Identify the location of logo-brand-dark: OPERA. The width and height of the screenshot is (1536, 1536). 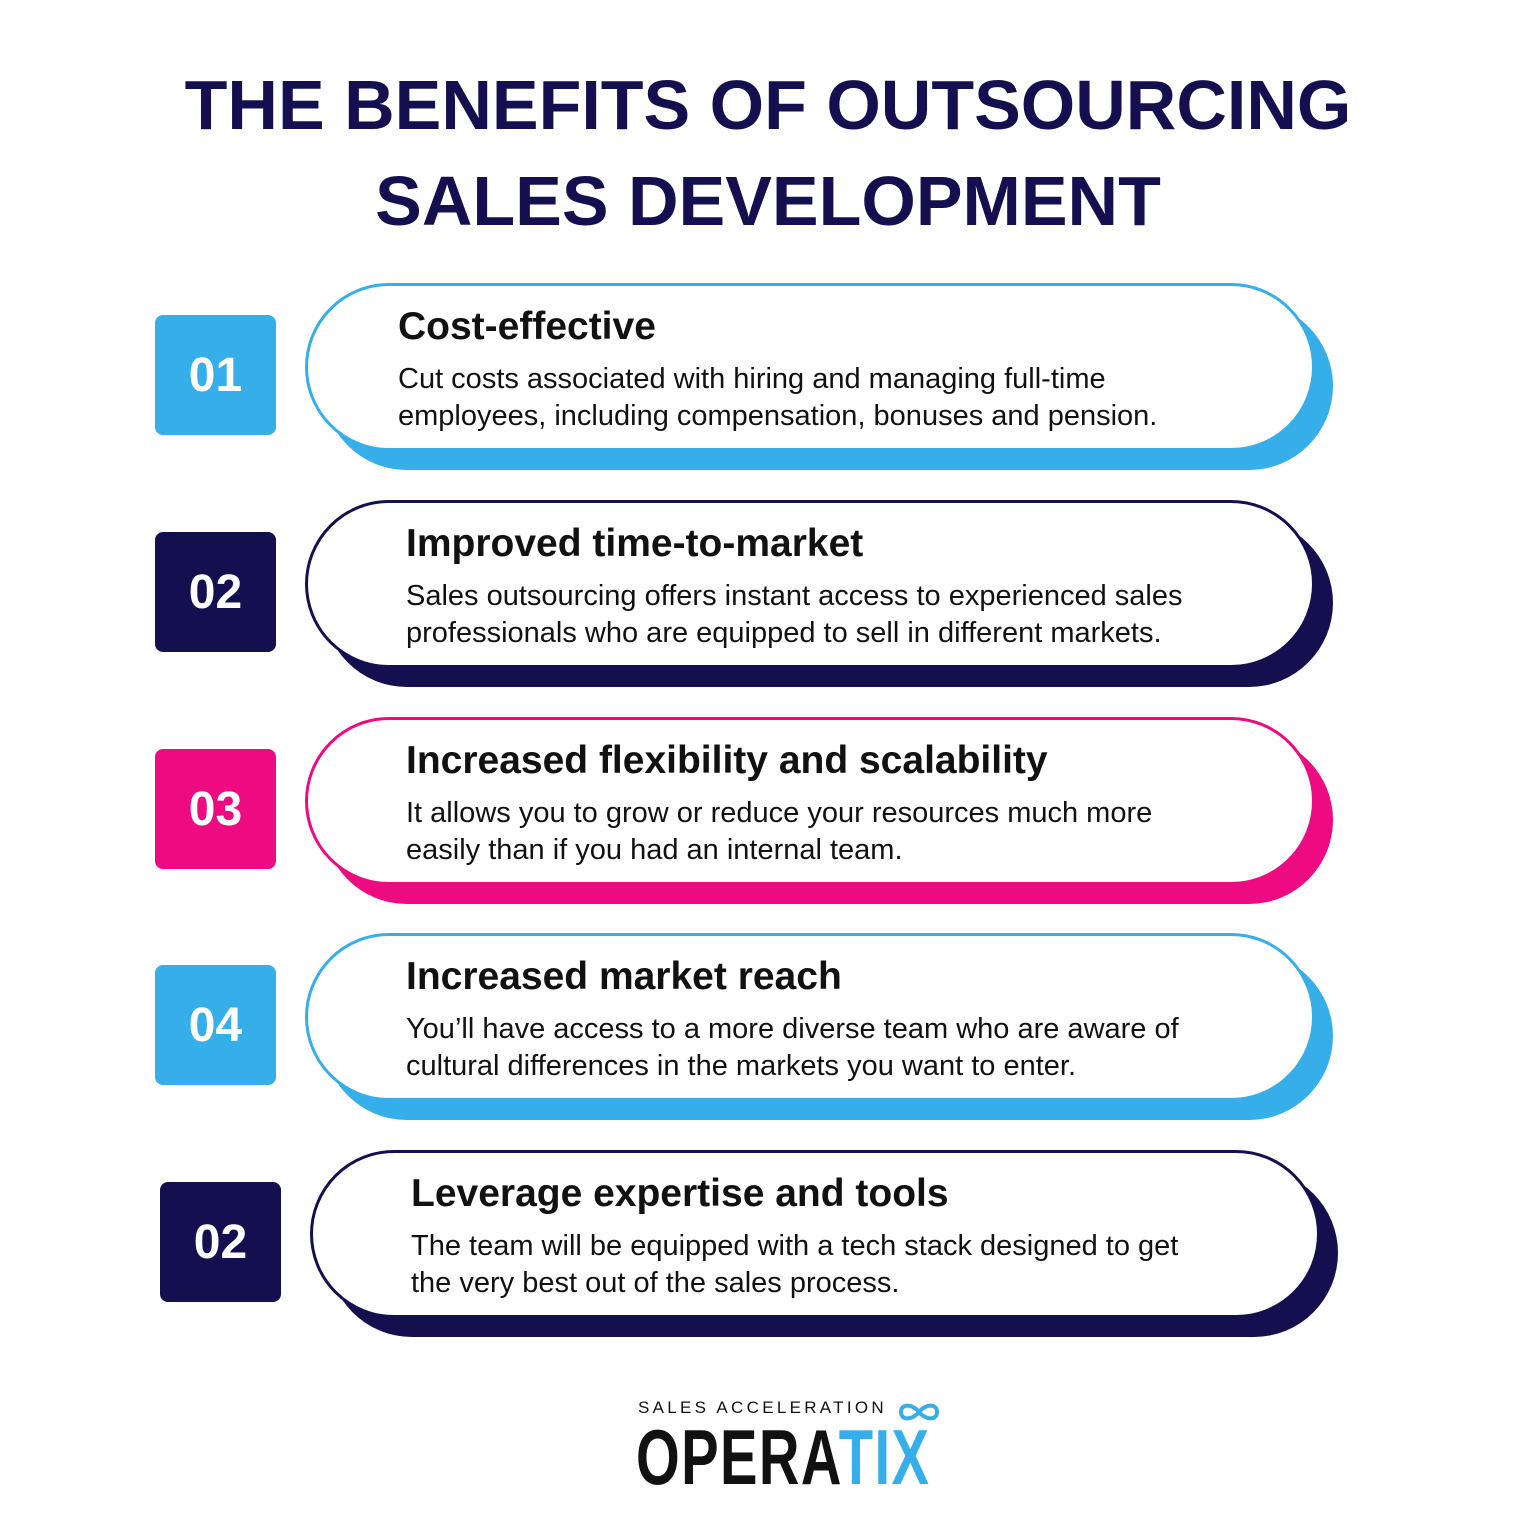
(737, 1457).